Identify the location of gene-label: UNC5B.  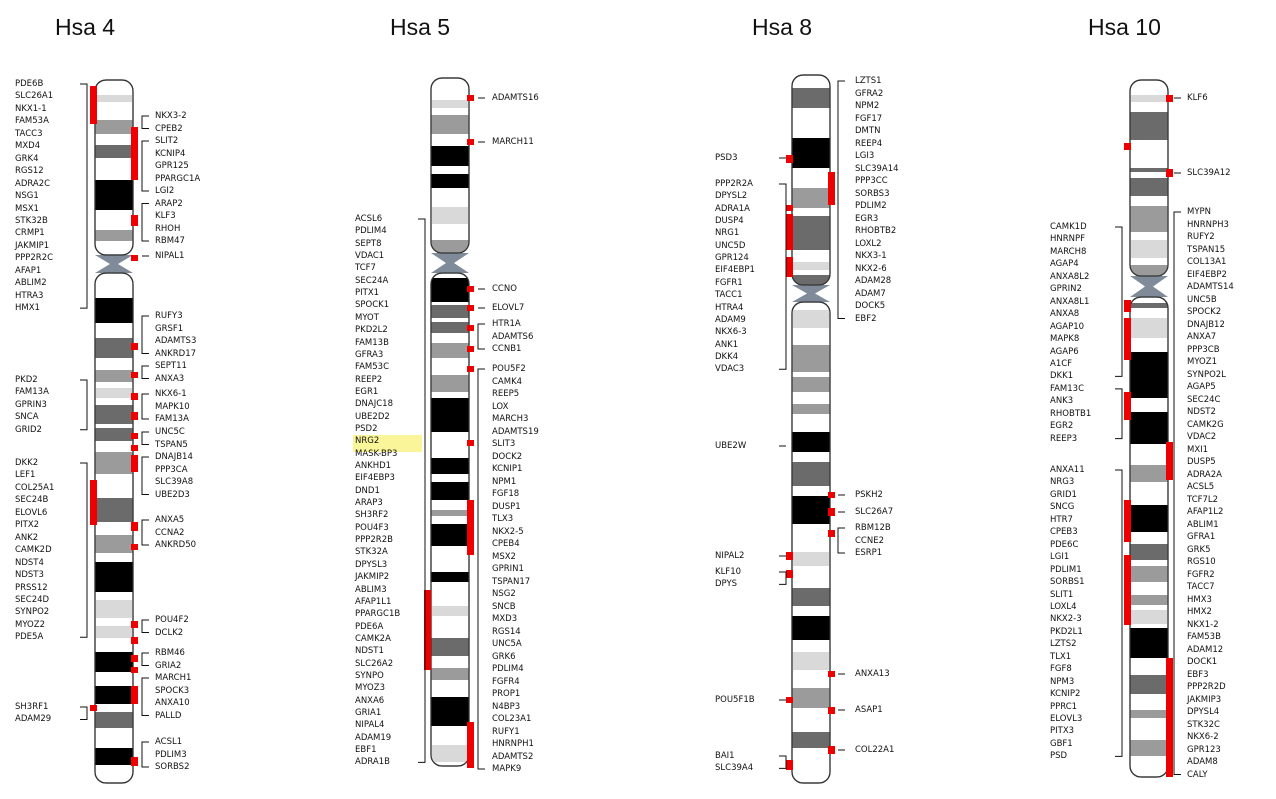
(1202, 299).